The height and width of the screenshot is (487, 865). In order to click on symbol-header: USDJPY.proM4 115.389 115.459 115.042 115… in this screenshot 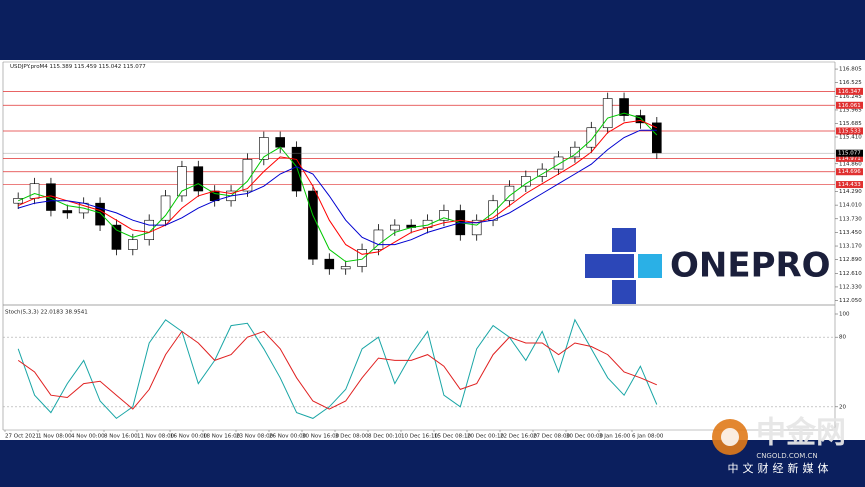, I will do `click(78, 67)`.